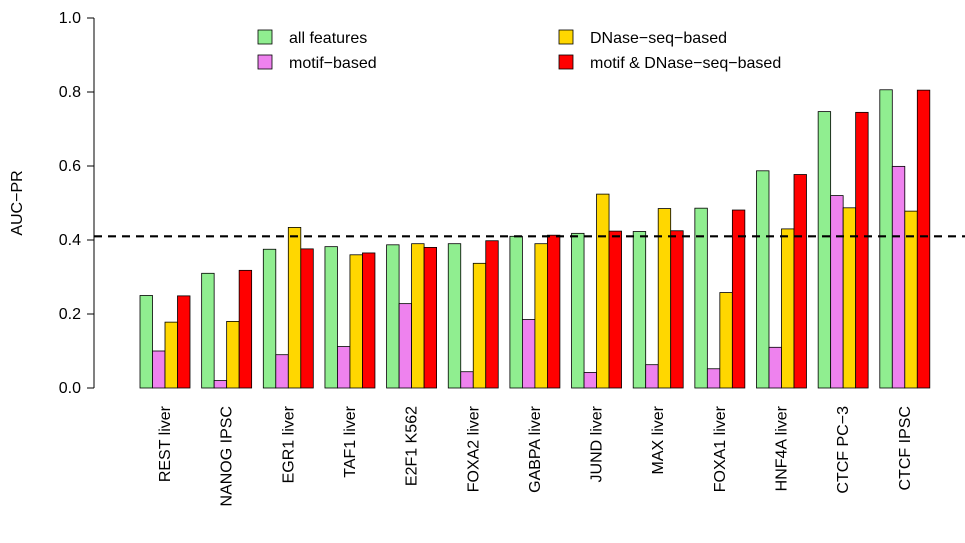 This screenshot has height=543, width=965. I want to click on legend-label: motif−based, so click(333, 63).